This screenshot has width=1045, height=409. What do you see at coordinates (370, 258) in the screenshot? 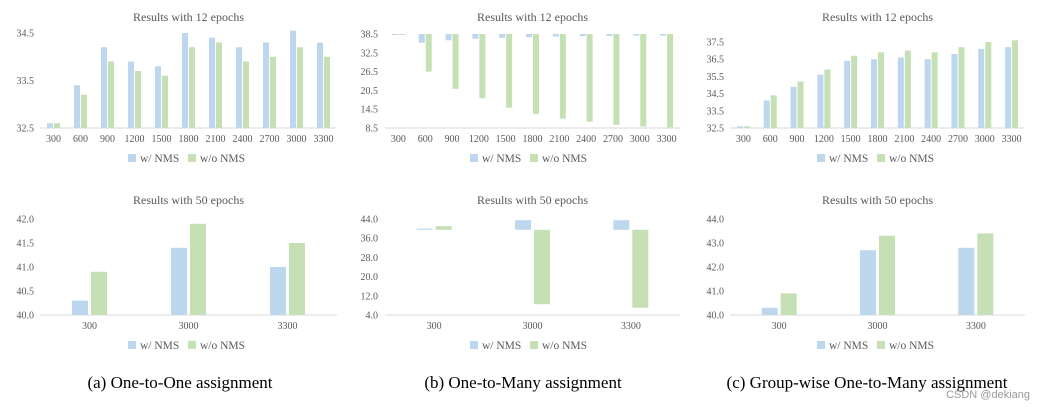
I see `y-tick-label: 28.0` at bounding box center [370, 258].